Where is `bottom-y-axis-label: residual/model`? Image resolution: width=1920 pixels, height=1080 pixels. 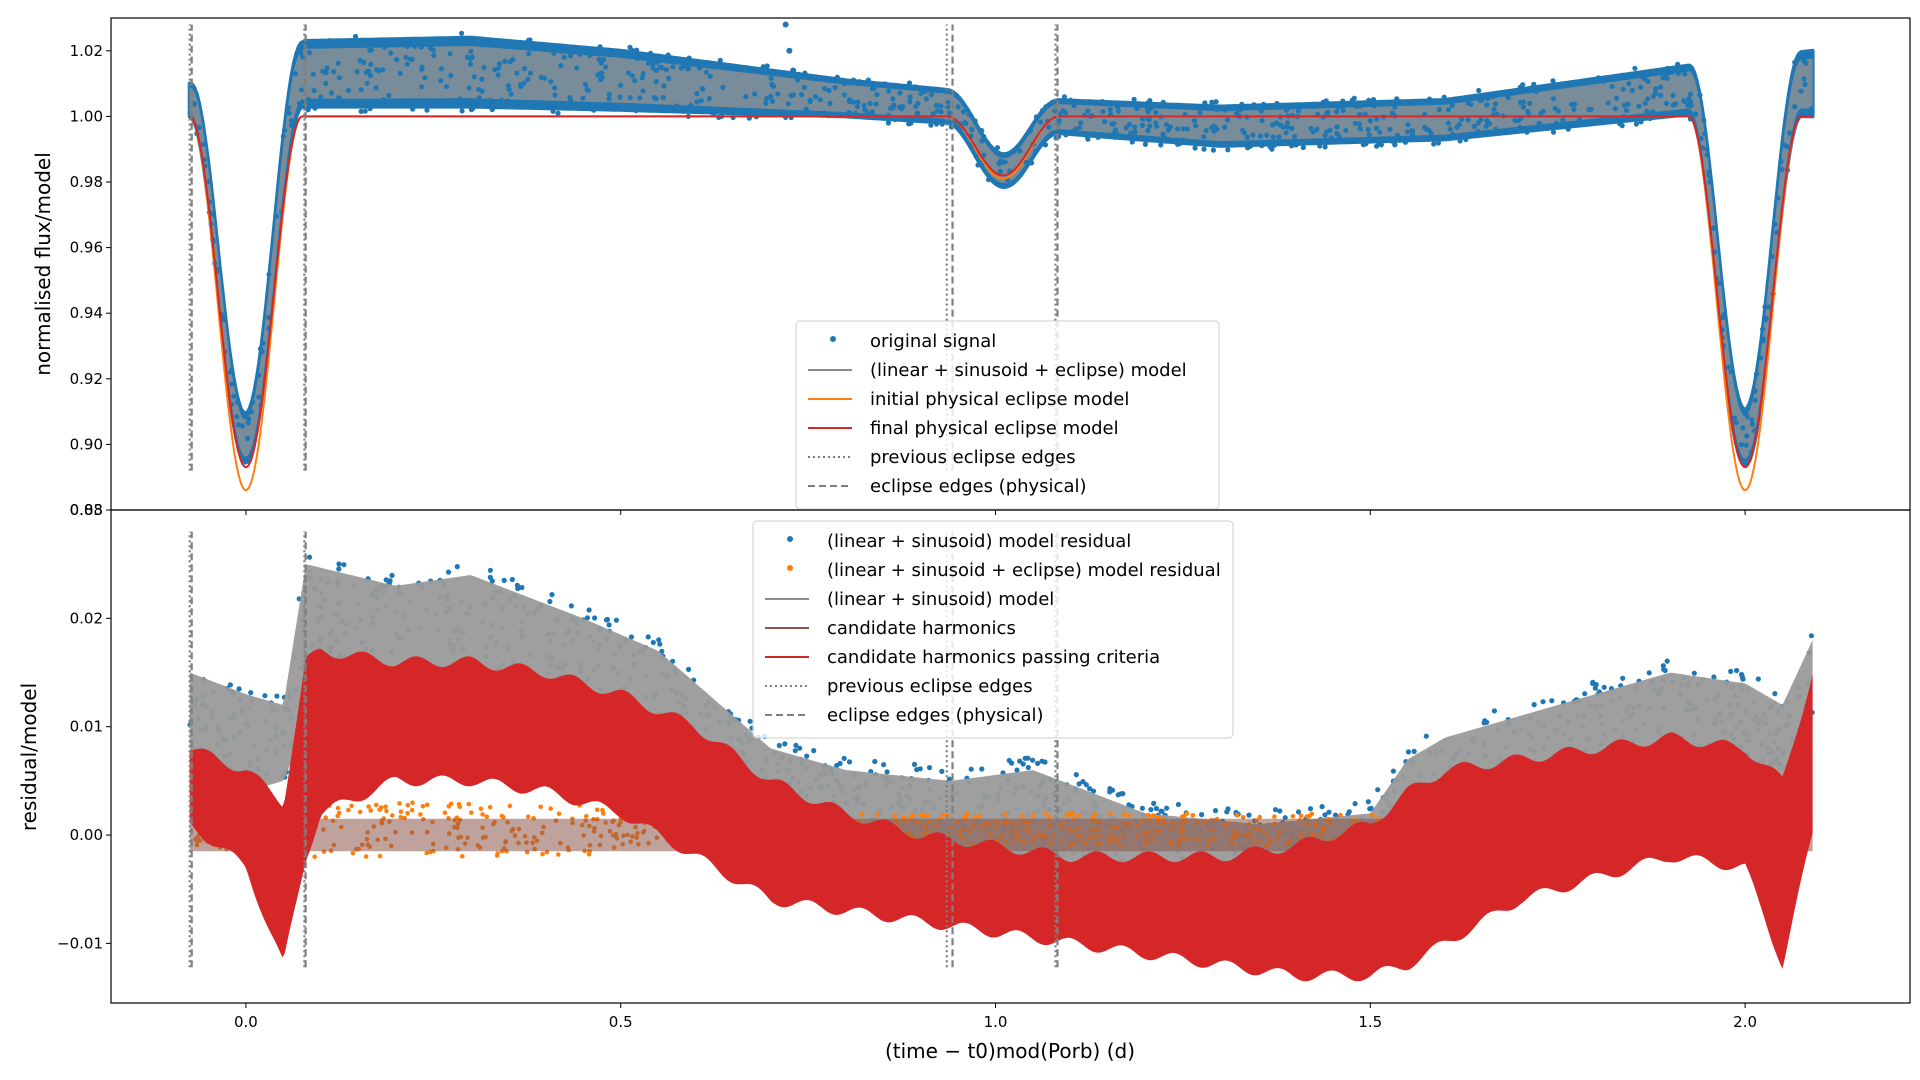
bottom-y-axis-label: residual/model is located at coordinates (29, 757).